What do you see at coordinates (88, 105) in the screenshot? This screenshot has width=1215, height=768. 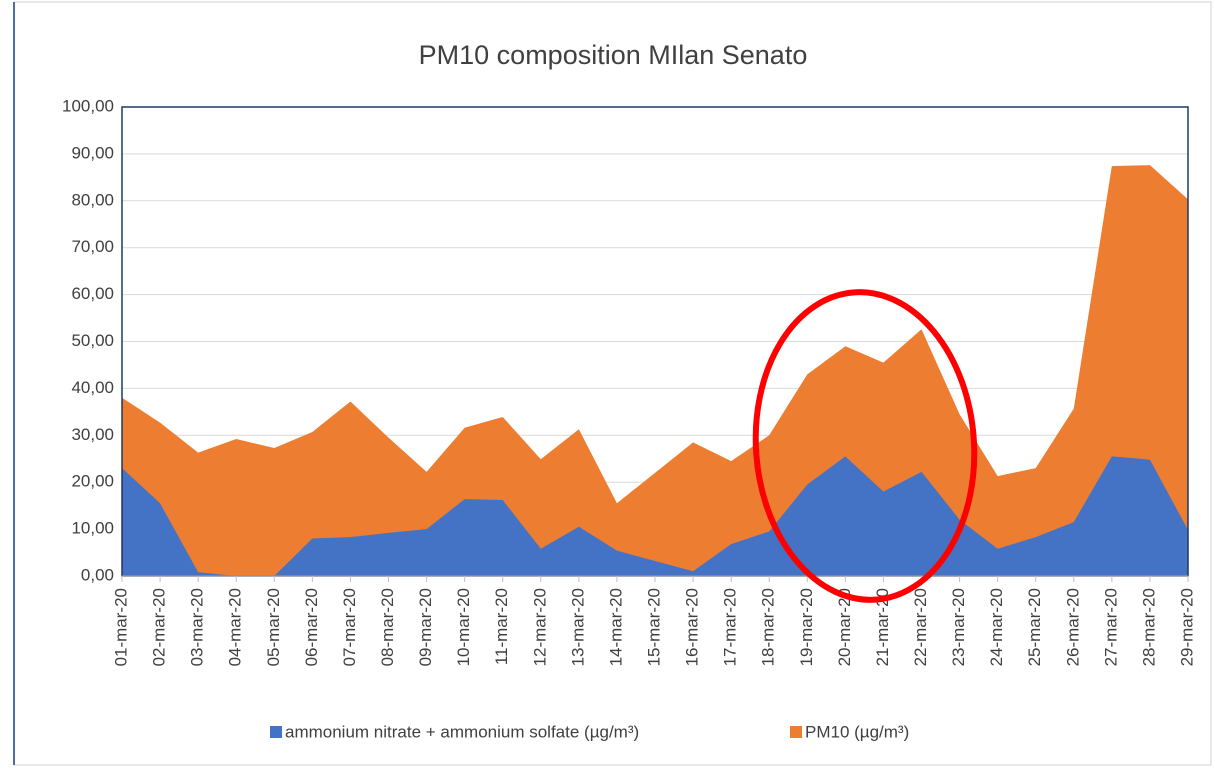 I see `y-tick-label: 100,00` at bounding box center [88, 105].